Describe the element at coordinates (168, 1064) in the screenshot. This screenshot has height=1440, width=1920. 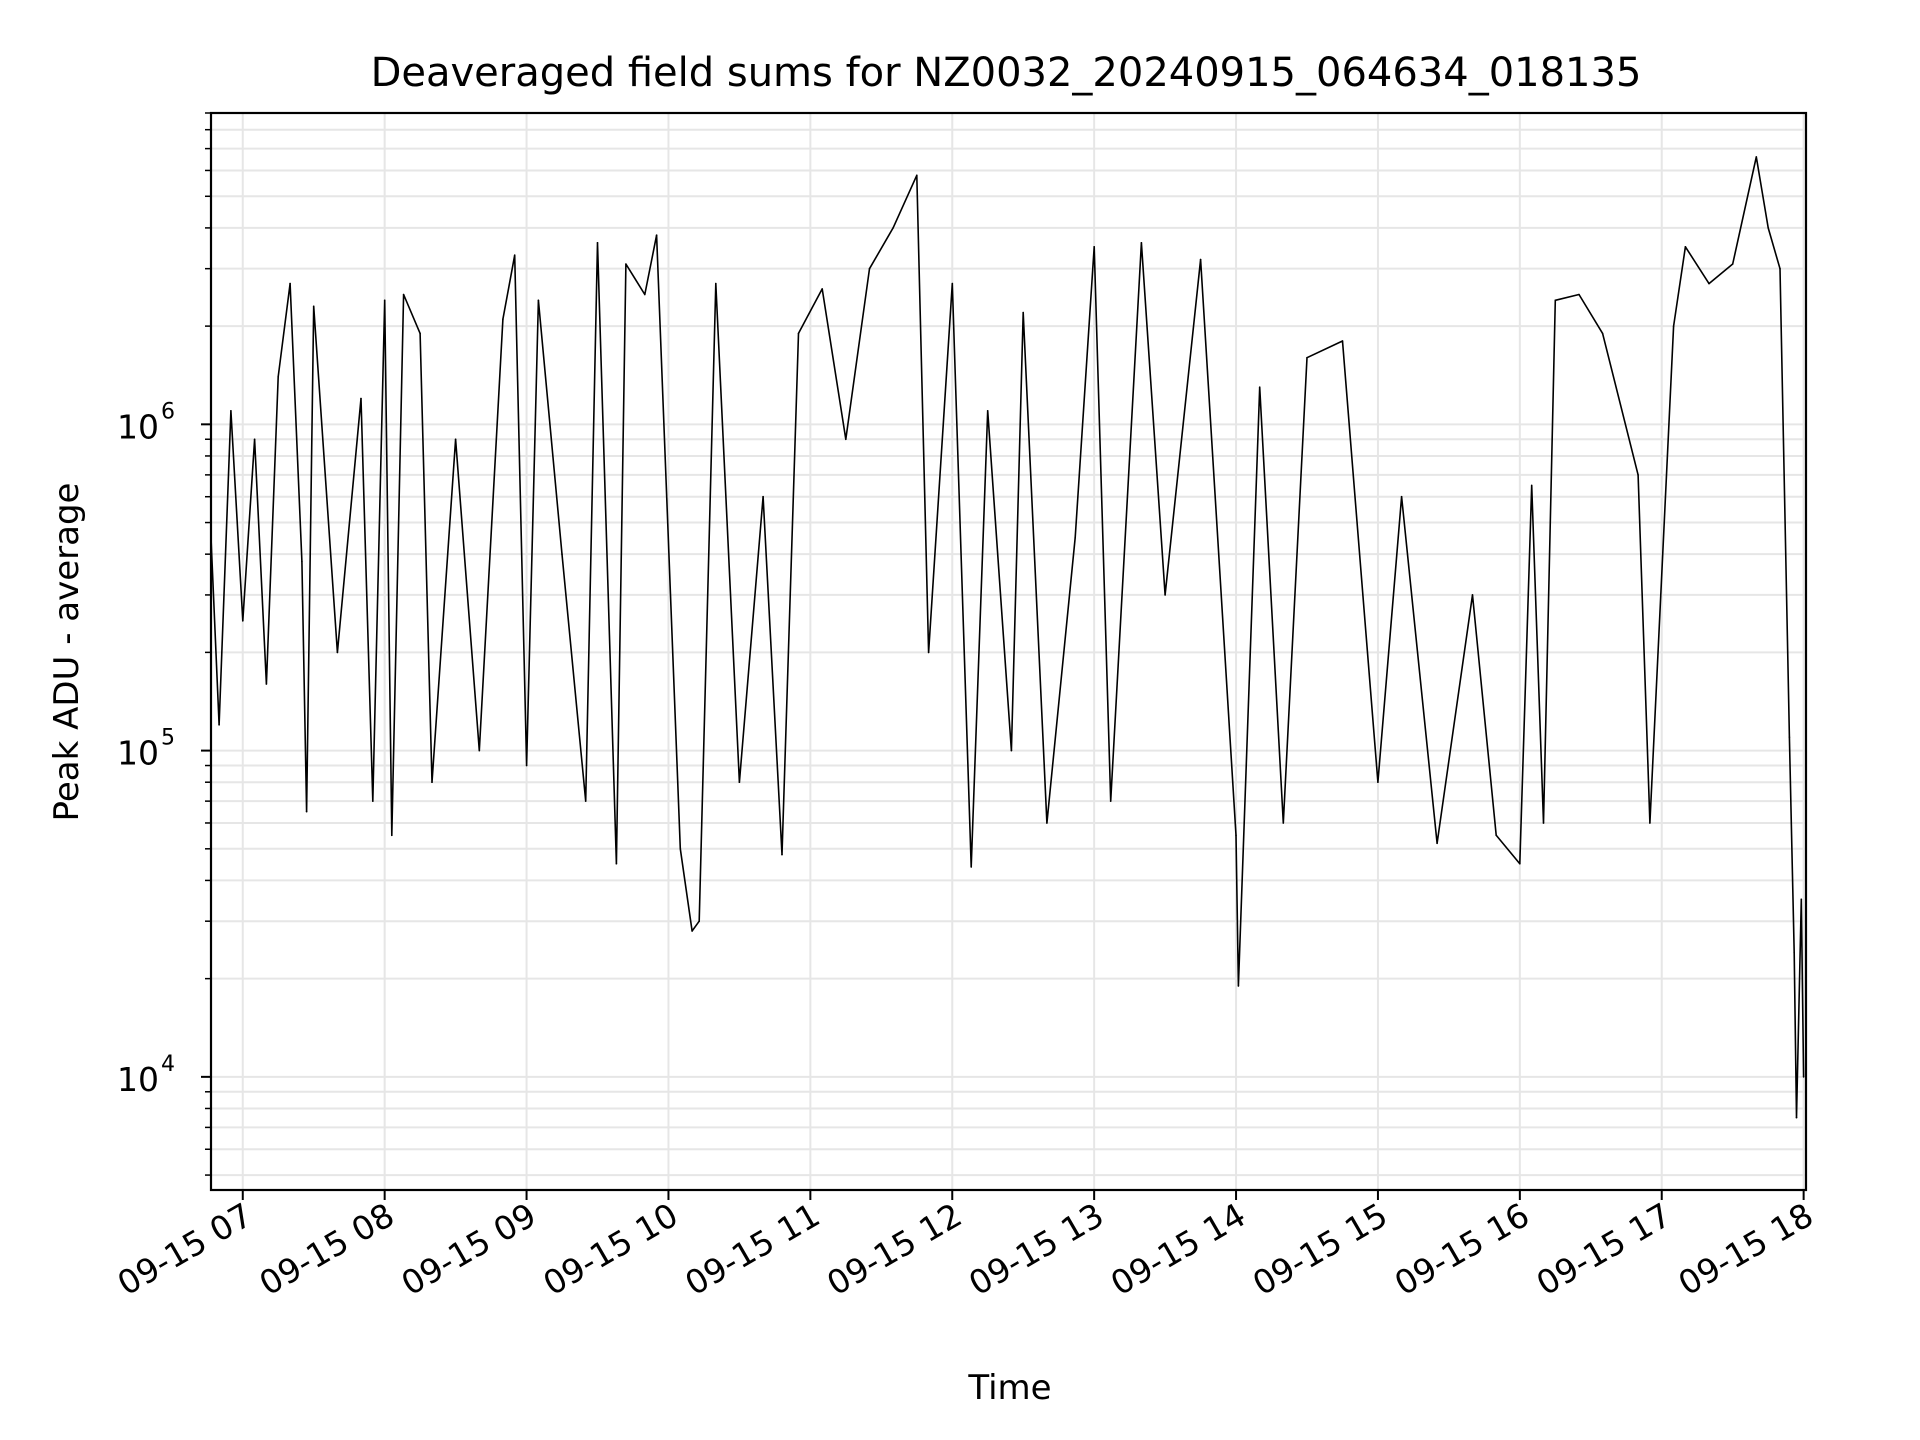
I see `y-tick-exponent: 4` at that location.